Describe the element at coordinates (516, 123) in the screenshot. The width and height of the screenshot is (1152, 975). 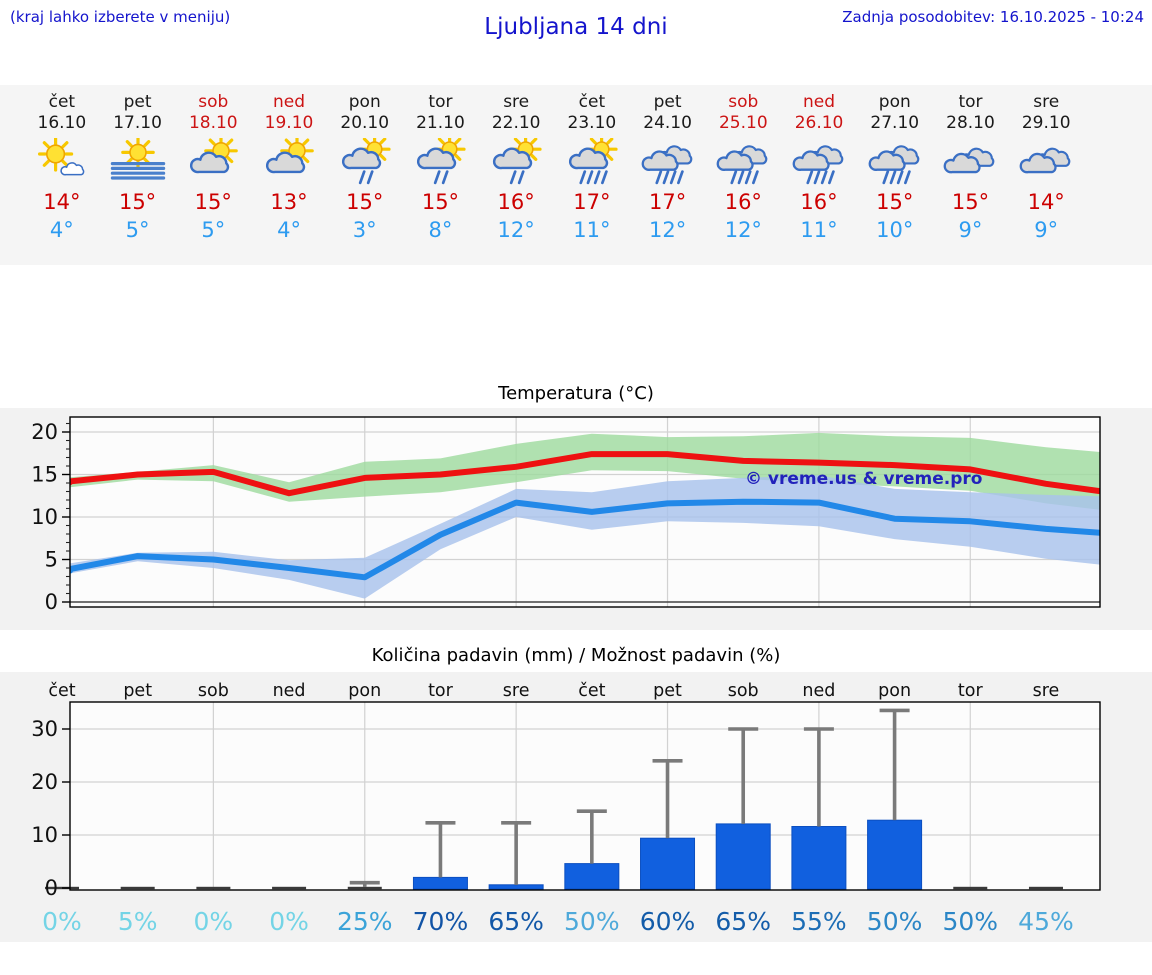
I see `day-date: 22.10` at that location.